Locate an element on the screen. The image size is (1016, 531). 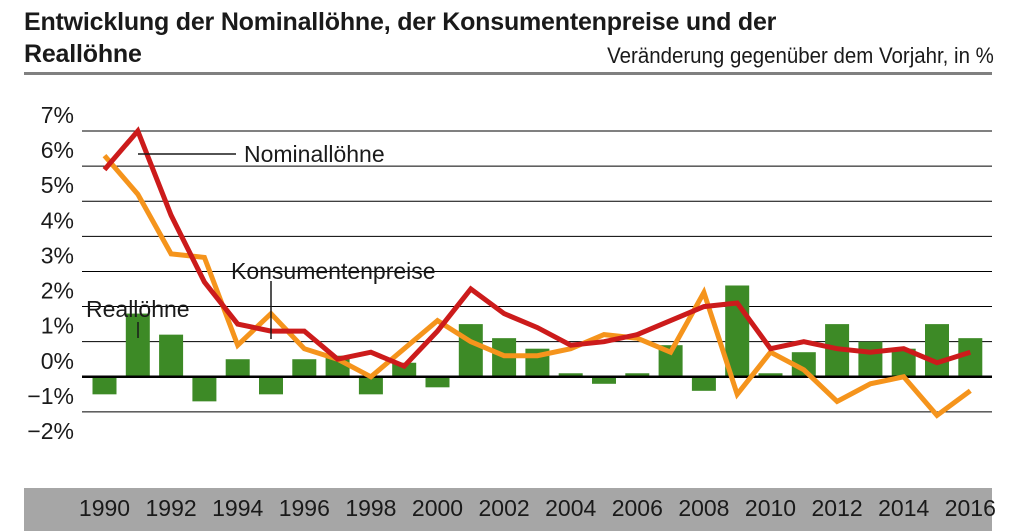
x-tick-label: 2006 is located at coordinates (637, 508).